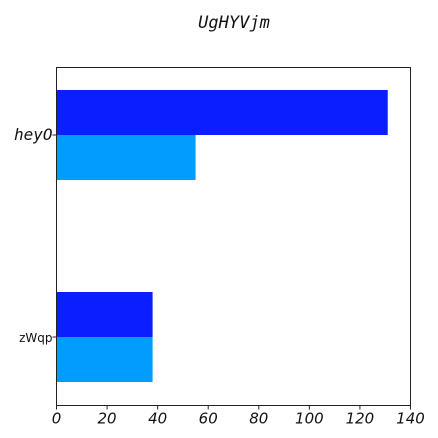 The image size is (438, 438). What do you see at coordinates (107, 419) in the screenshot?
I see `x-tick-label: 20` at bounding box center [107, 419].